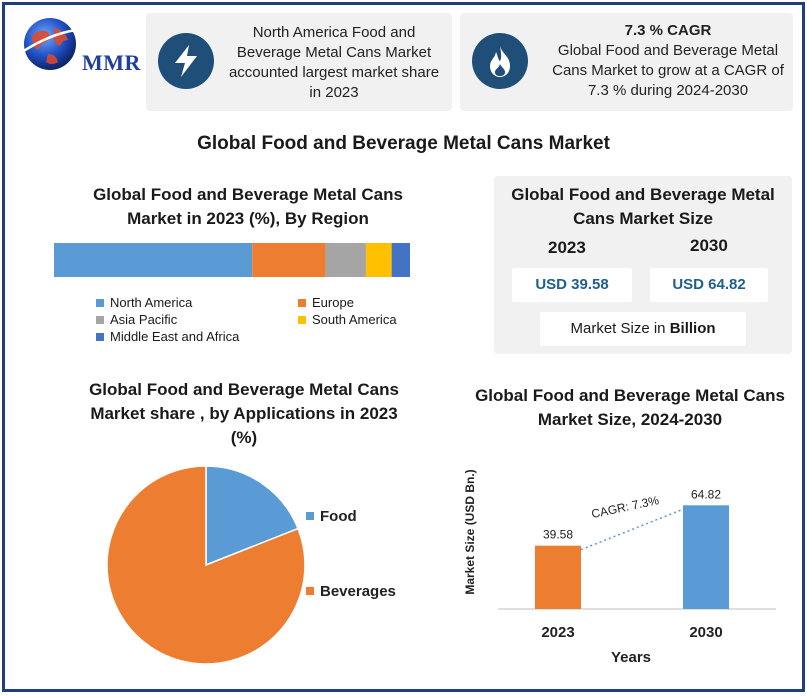  I want to click on year-2030-label: 2030, so click(709, 245).